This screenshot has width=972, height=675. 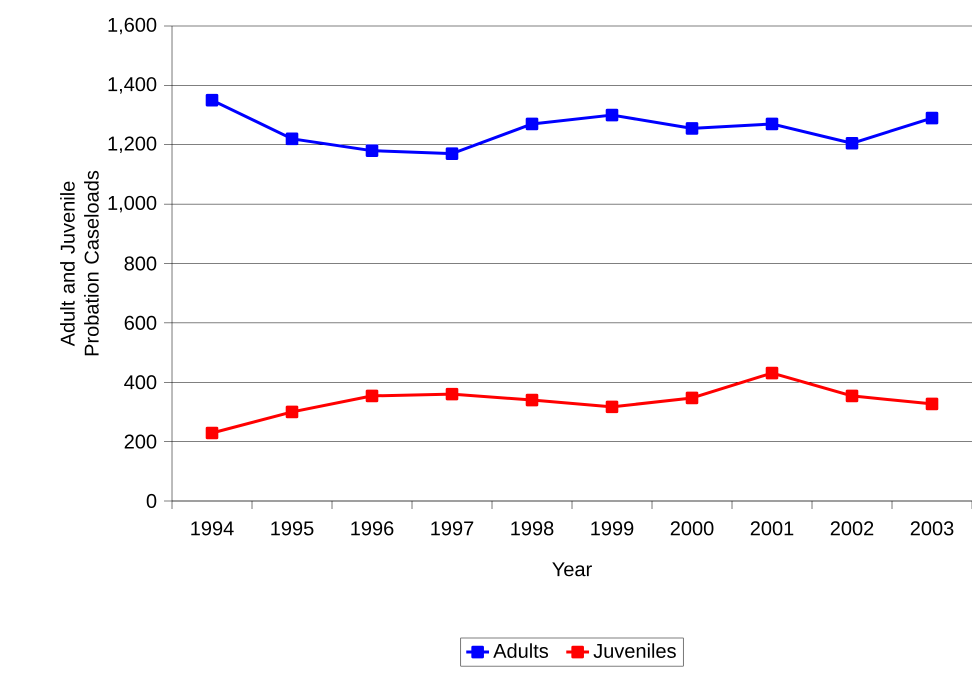 What do you see at coordinates (132, 85) in the screenshot?
I see `y-tick-label: 1,400` at bounding box center [132, 85].